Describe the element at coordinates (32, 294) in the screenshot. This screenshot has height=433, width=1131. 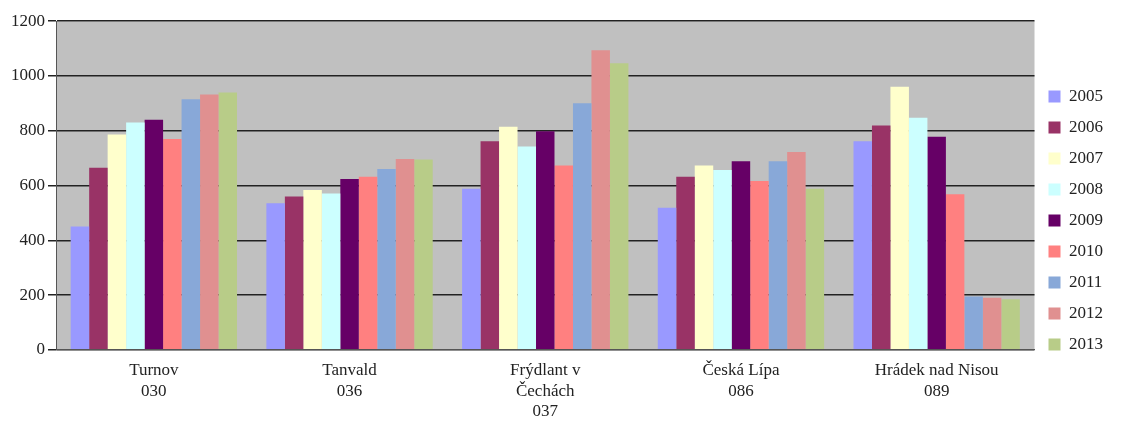
I see `y-tick-label: 200` at that location.